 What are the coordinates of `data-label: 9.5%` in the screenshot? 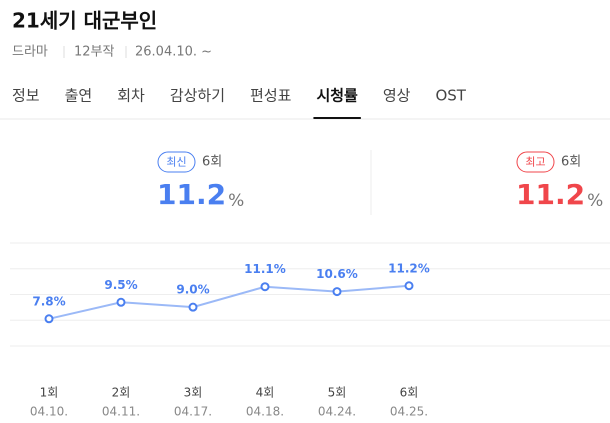 It's located at (120, 285).